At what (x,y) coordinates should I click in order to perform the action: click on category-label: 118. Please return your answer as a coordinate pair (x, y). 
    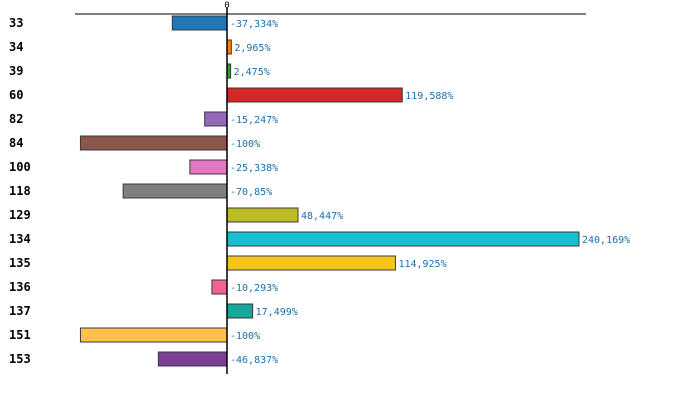
    Looking at the image, I should click on (20, 191).